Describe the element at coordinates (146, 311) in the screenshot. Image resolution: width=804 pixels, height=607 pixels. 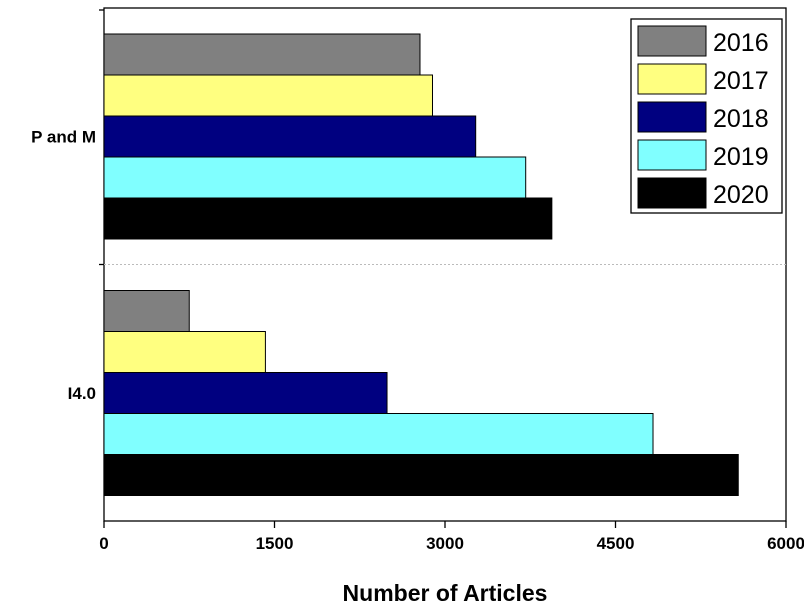
I see `bar-2016-i4.0` at that location.